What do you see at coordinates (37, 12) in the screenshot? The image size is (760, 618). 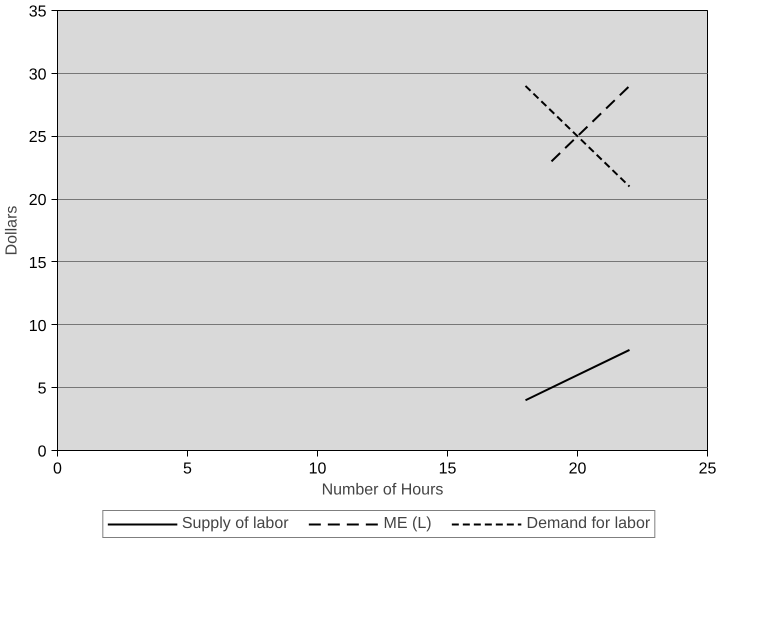 I see `y-tick-label: 35` at bounding box center [37, 12].